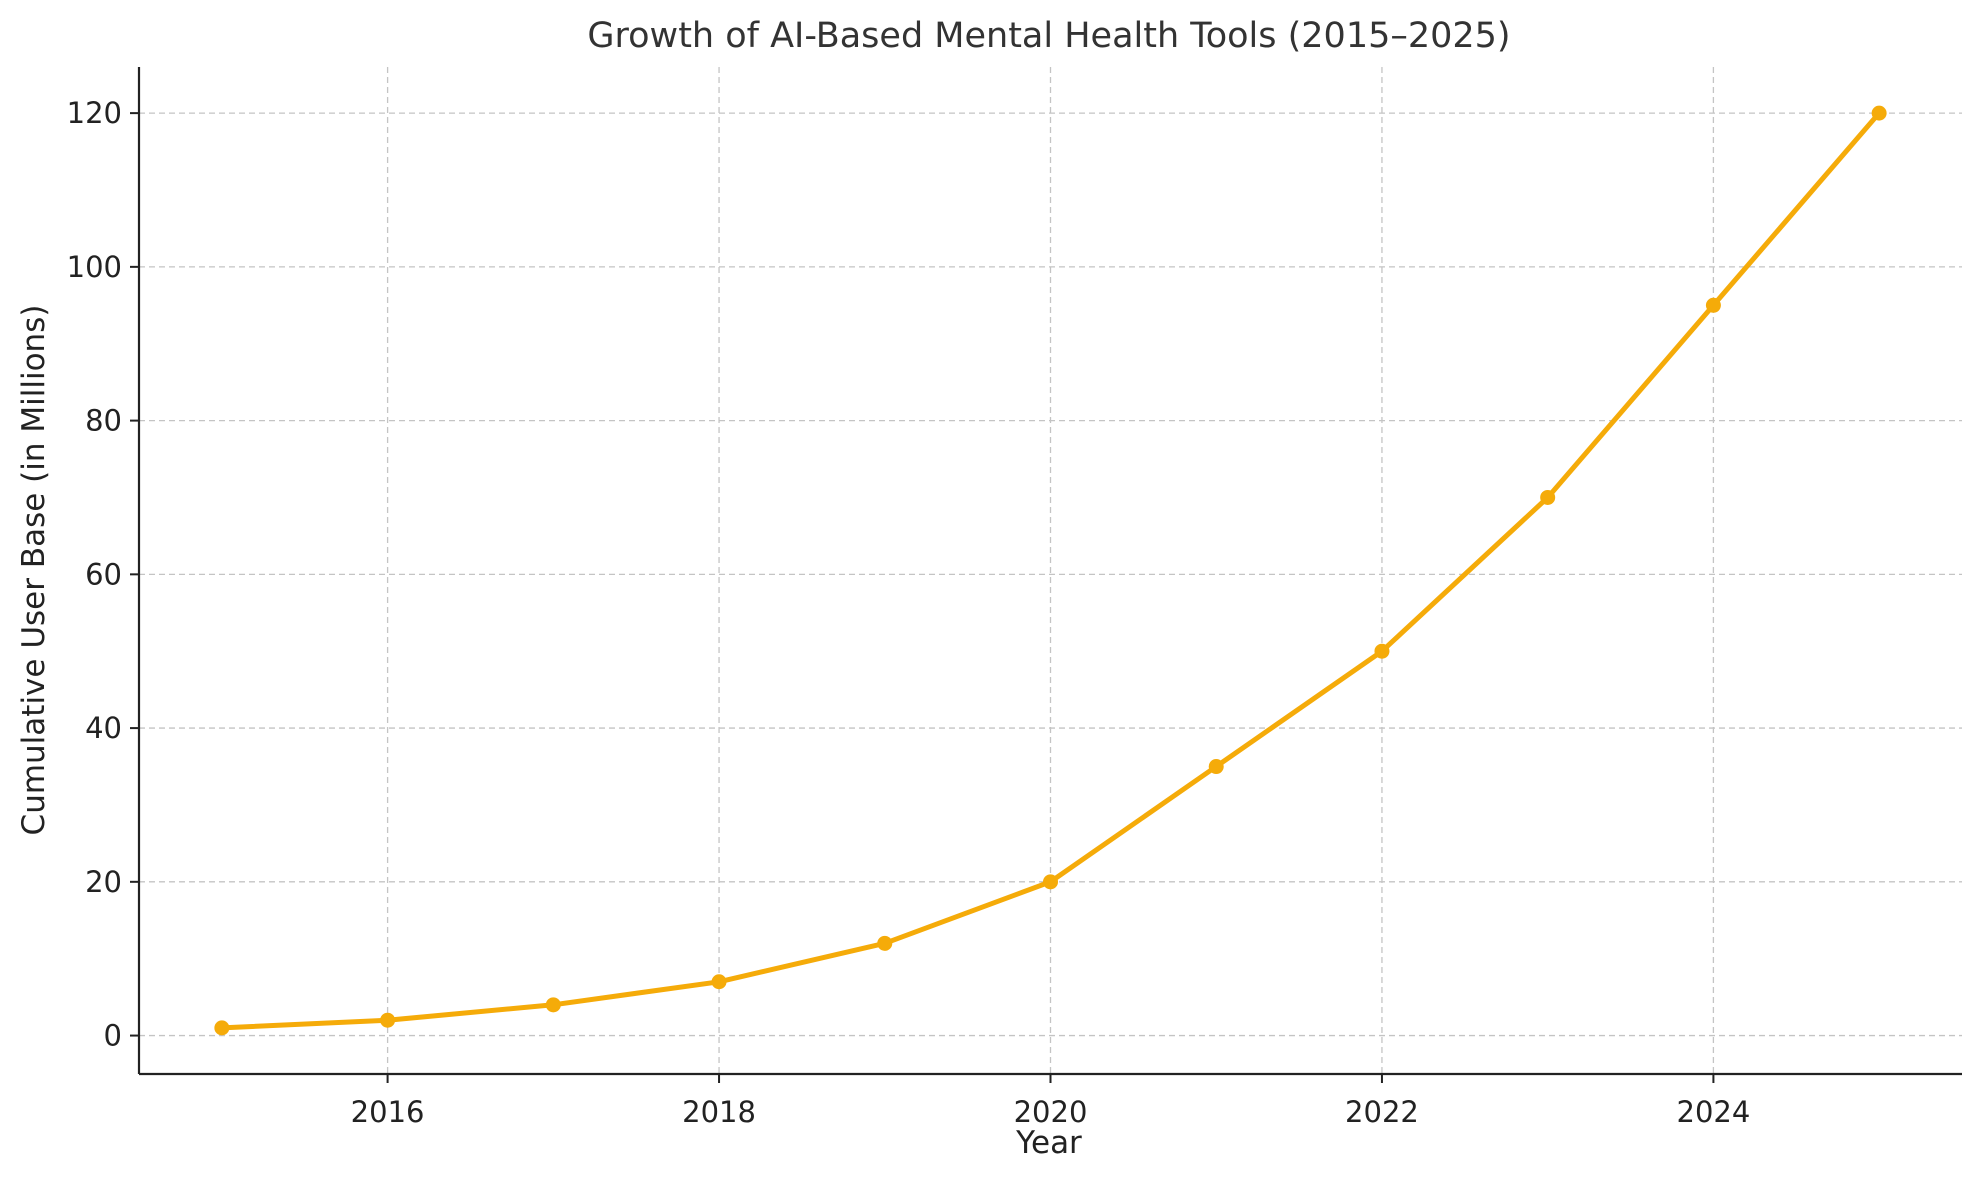 Image resolution: width=1979 pixels, height=1180 pixels. Describe the element at coordinates (1216, 767) in the screenshot. I see `data-point-2021` at that location.